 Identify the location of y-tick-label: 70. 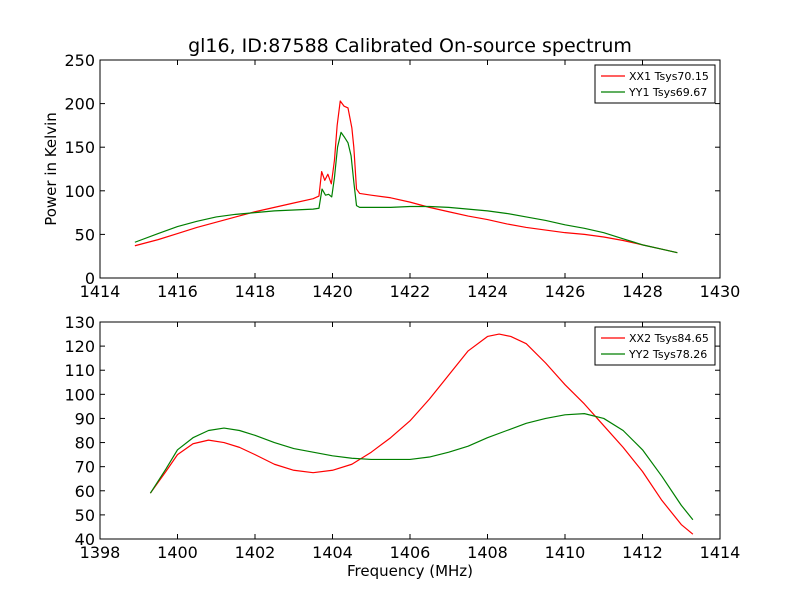
(85, 467).